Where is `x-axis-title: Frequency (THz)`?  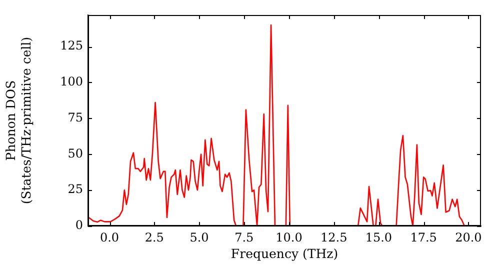
x-axis-title: Frequency (THz) is located at coordinates (284, 253).